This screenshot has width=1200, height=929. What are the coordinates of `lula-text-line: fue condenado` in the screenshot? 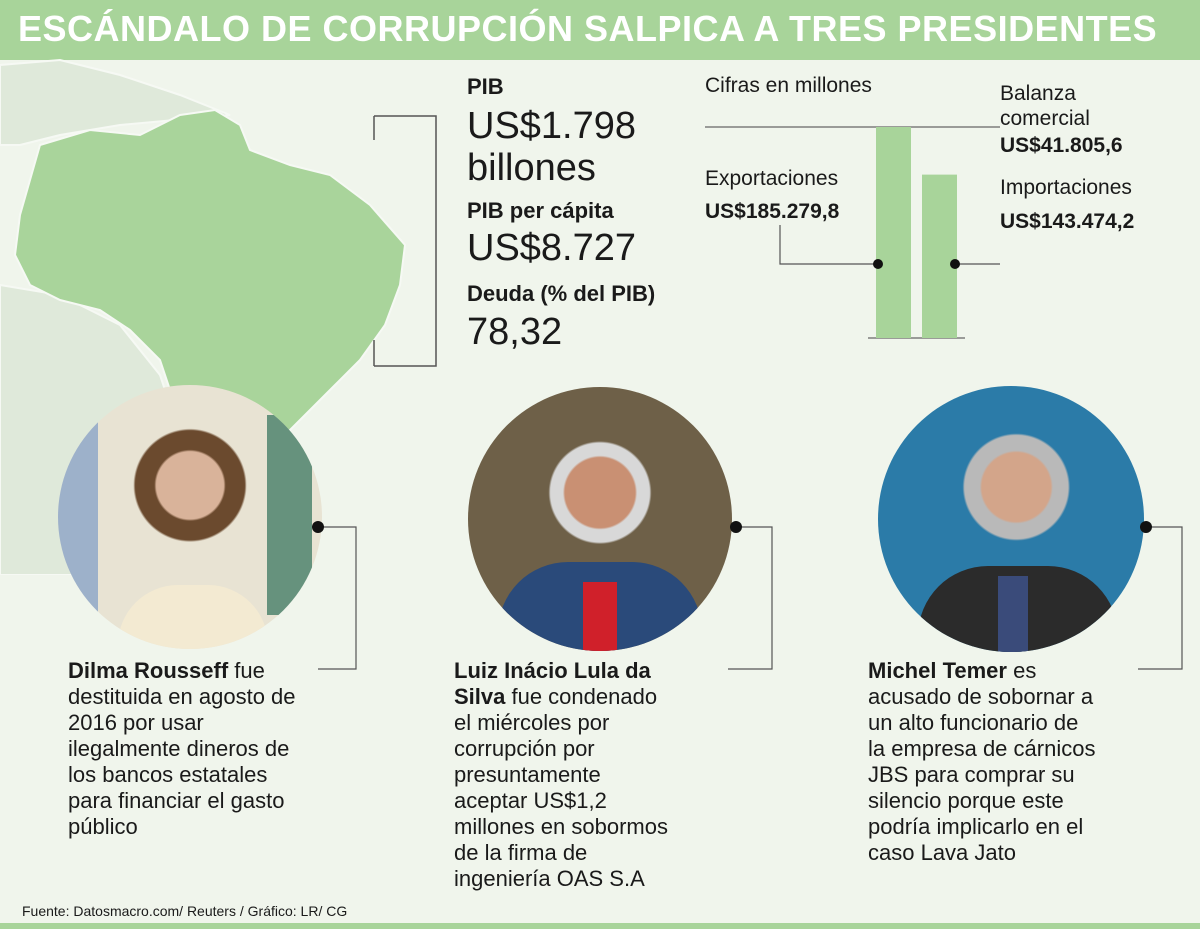 It's located at (581, 696).